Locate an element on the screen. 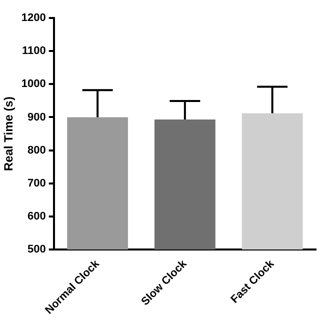  y-tick-label: 600 is located at coordinates (37, 216).